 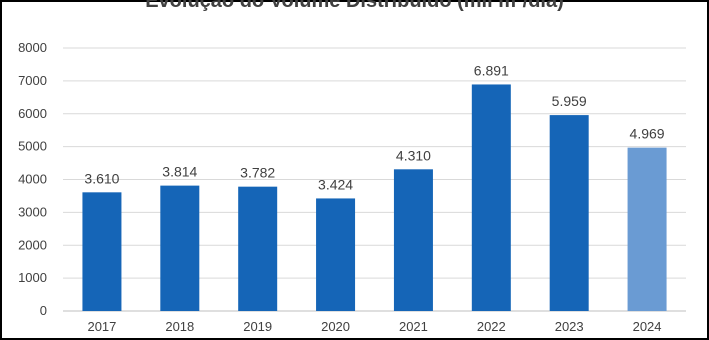 I want to click on bar-2018, so click(x=180, y=248).